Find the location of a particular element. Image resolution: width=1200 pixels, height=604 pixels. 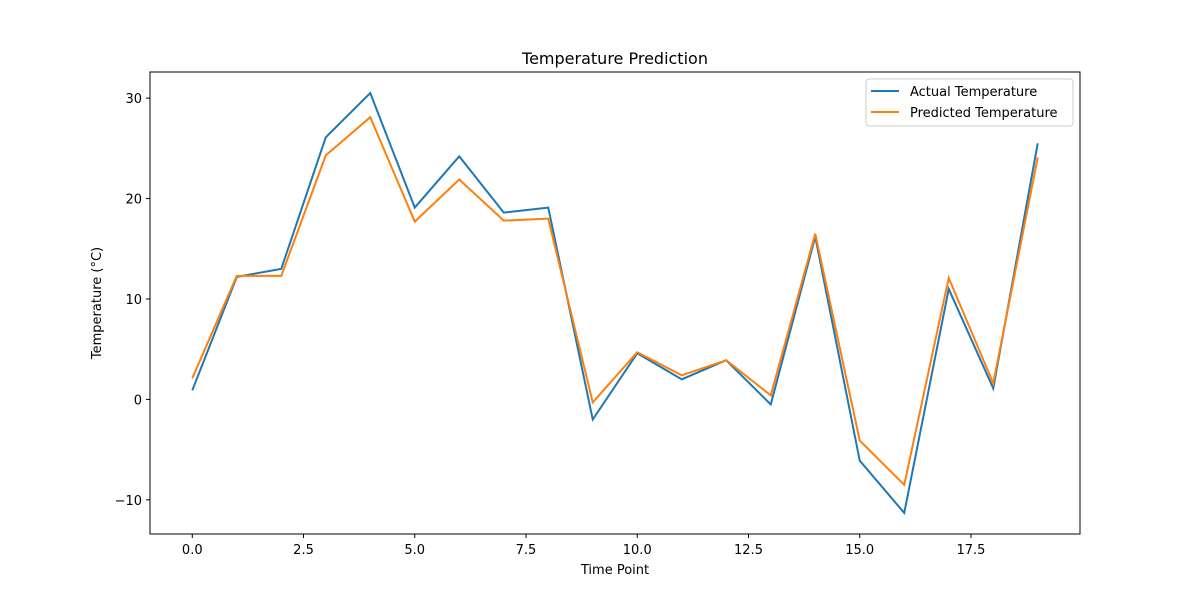

x-tick-label: 0.0 is located at coordinates (192, 550).